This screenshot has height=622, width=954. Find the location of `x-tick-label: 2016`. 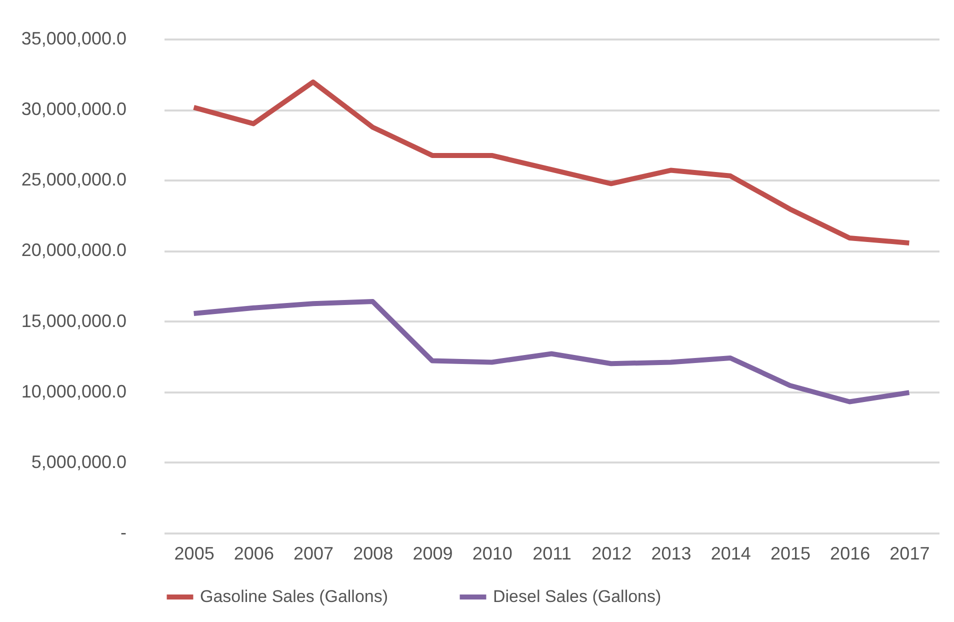

x-tick-label: 2016 is located at coordinates (850, 554).